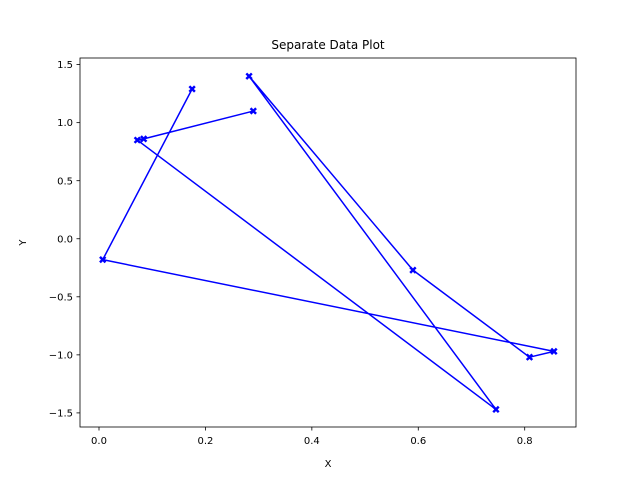 Image resolution: width=640 pixels, height=485 pixels. Describe the element at coordinates (418, 441) in the screenshot. I see `x-tick-label: 0.6` at that location.